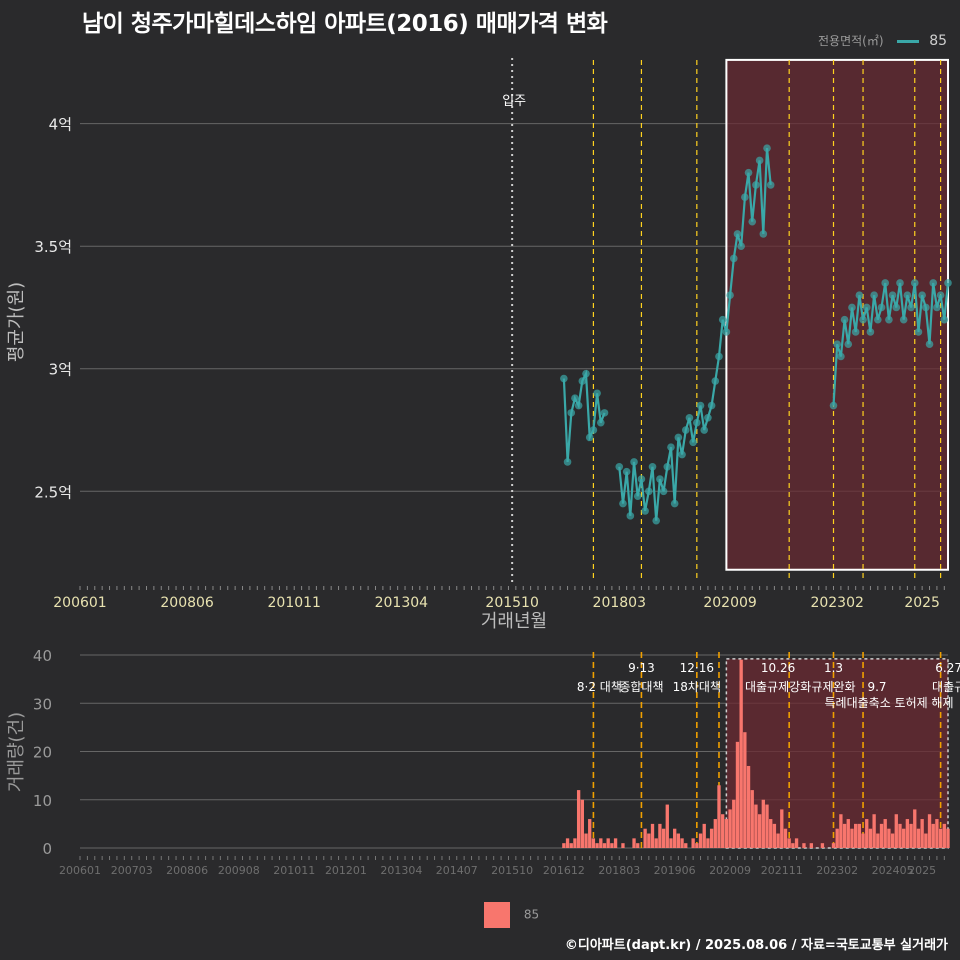 The image size is (960, 960). Describe the element at coordinates (16, 752) in the screenshot. I see `bar-y-axis-title: 거래량(건)` at that location.